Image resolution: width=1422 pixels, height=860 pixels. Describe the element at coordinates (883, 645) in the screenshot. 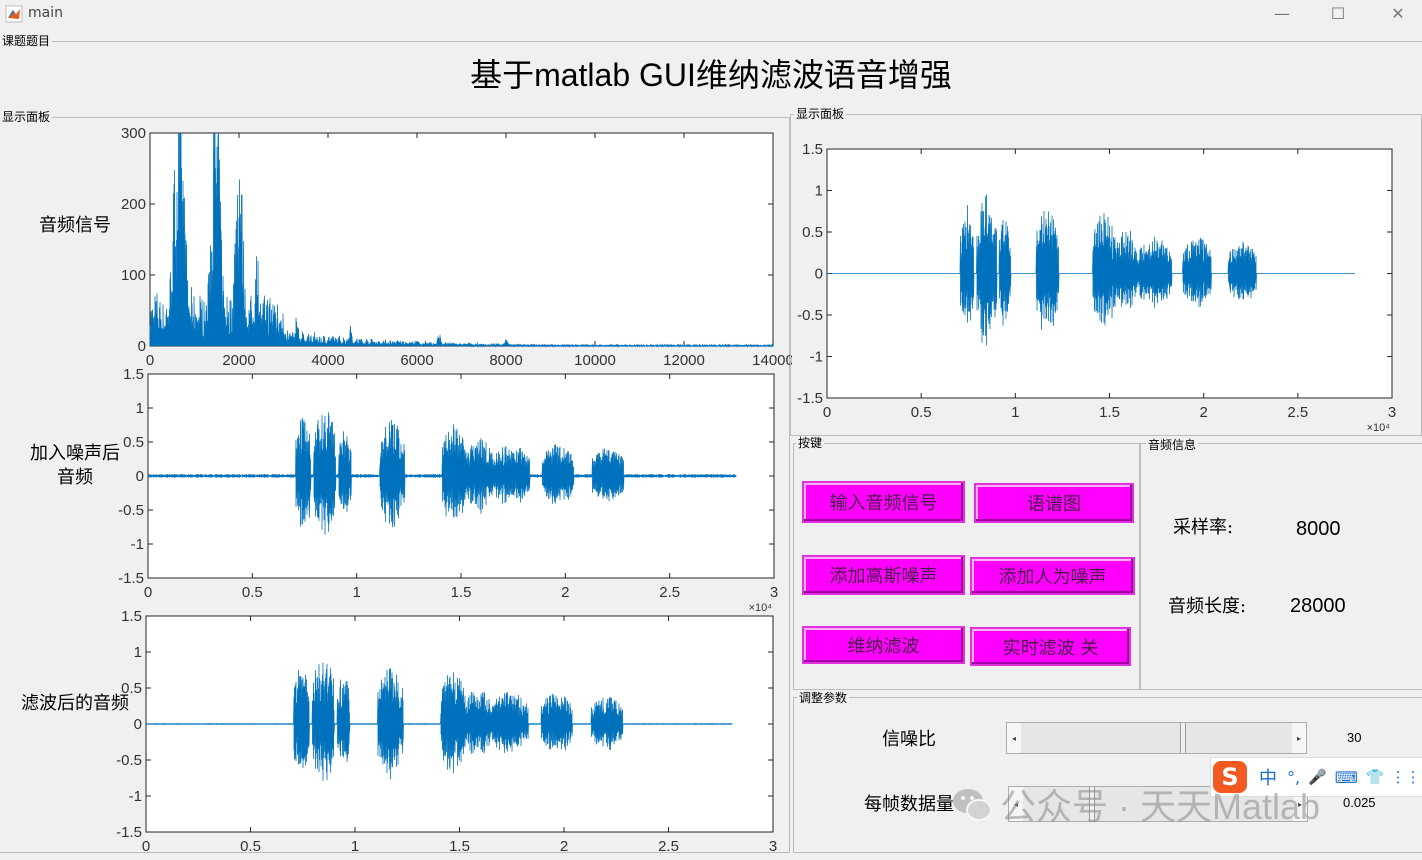

I see `wiener-filter-button: 维纳滤波` at that location.